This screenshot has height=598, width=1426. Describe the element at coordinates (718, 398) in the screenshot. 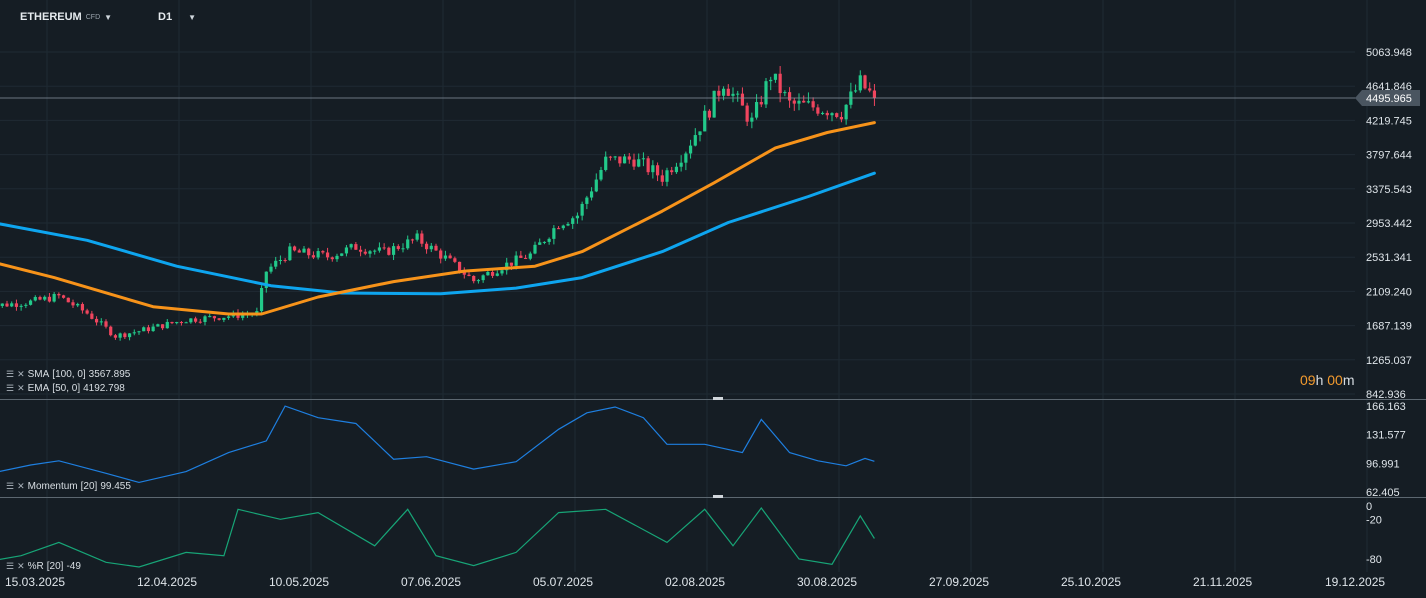

I see `pane-resize-handle` at that location.